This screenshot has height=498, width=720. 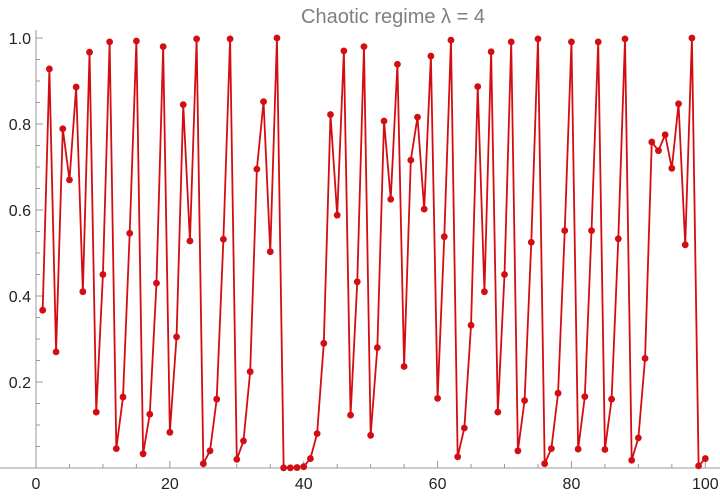 What do you see at coordinates (20, 383) in the screenshot?
I see `y-tick-label: 0.2` at bounding box center [20, 383].